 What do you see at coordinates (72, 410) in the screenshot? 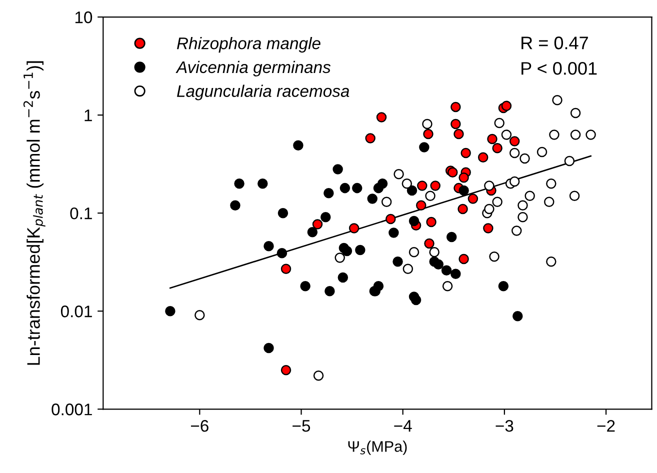
I see `y-tick-label: 0.001` at bounding box center [72, 410].